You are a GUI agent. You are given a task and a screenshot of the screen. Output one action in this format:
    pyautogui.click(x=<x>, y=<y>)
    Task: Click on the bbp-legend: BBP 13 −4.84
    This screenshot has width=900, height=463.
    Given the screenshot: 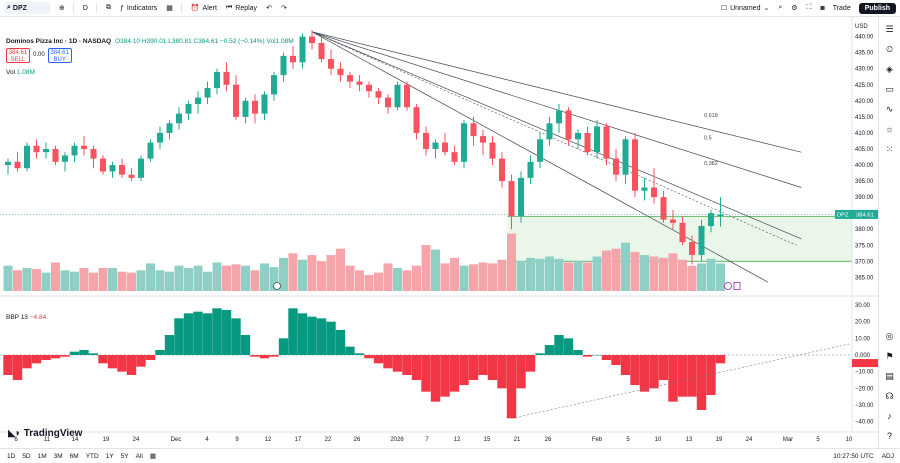 What is the action you would take?
    pyautogui.click(x=26, y=317)
    